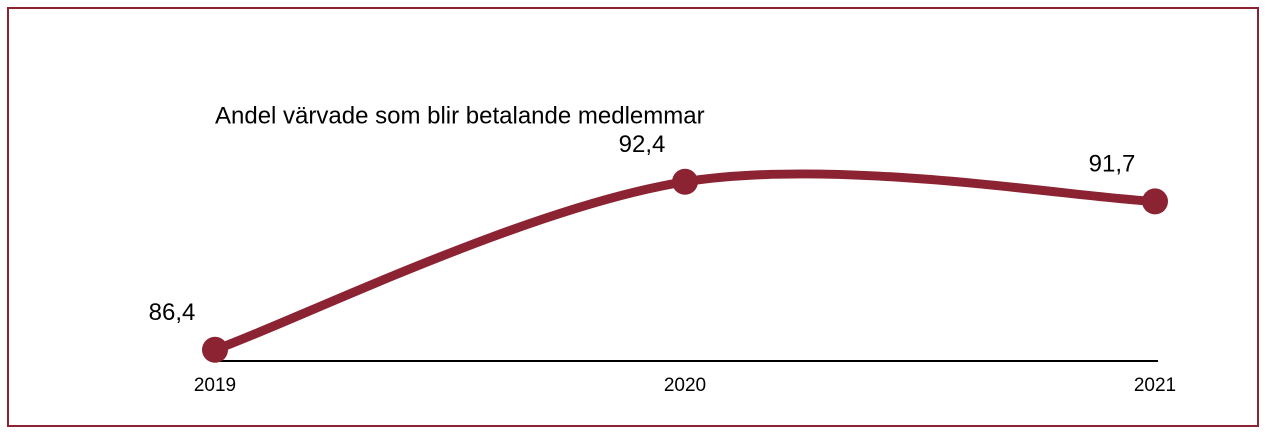 The image size is (1266, 434). I want to click on x-tick-label: 2019, so click(215, 385).